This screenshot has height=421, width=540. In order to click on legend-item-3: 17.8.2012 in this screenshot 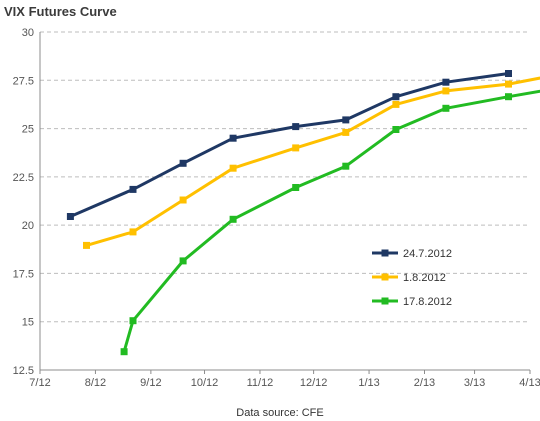, I will do `click(412, 302)`.